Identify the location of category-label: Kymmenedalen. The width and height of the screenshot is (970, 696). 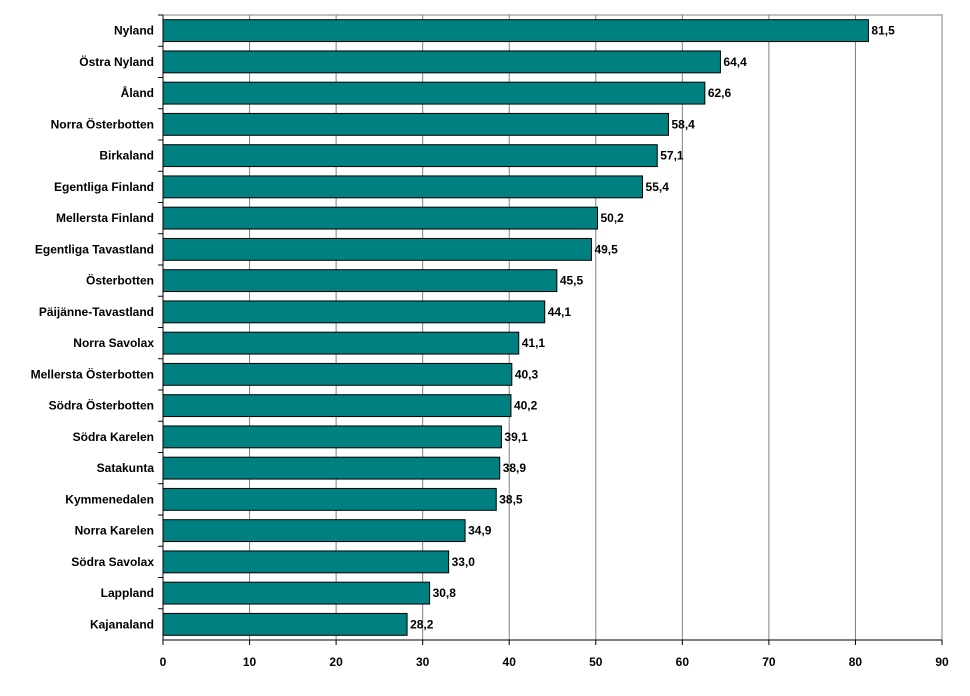
(109, 499).